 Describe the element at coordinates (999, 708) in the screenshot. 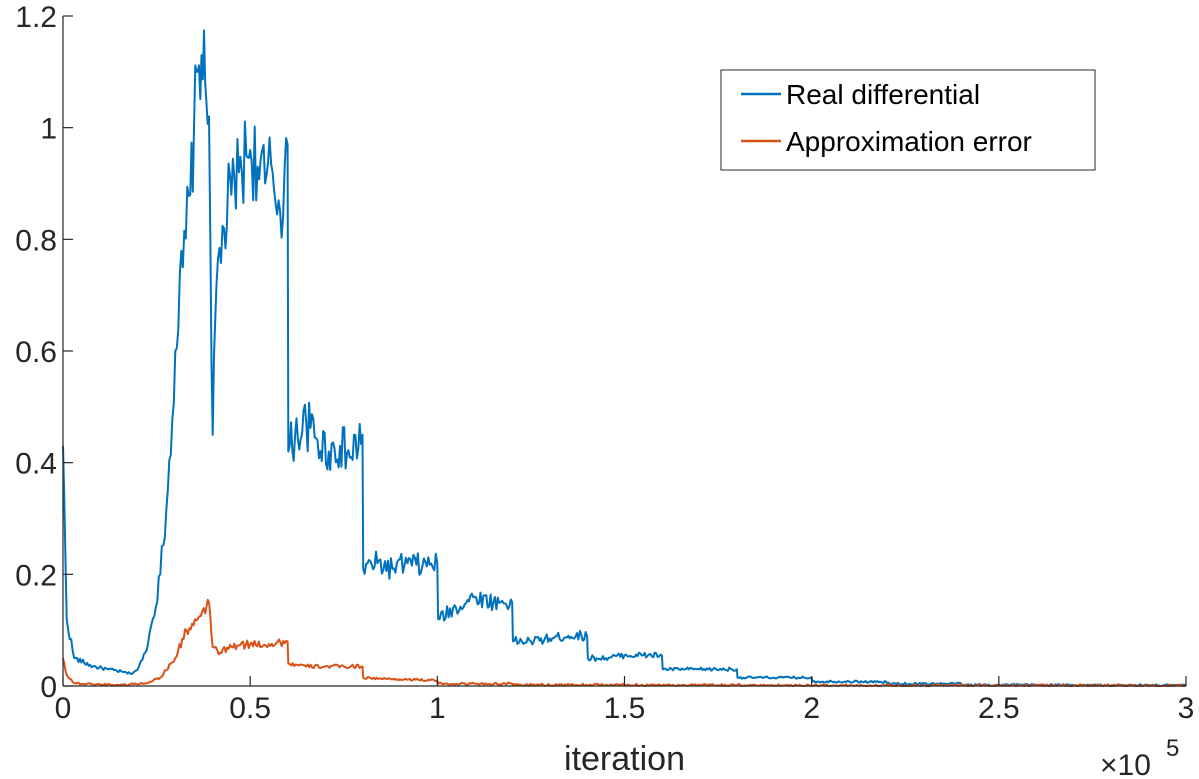

I see `x-tick-label: 2.5` at that location.